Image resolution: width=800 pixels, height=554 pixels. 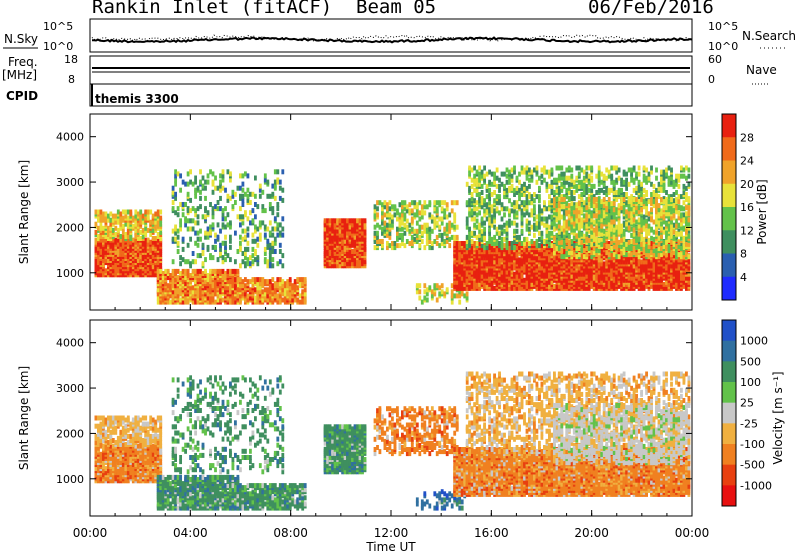 I want to click on noise-tick-top-left: 10^5, so click(x=58, y=26).